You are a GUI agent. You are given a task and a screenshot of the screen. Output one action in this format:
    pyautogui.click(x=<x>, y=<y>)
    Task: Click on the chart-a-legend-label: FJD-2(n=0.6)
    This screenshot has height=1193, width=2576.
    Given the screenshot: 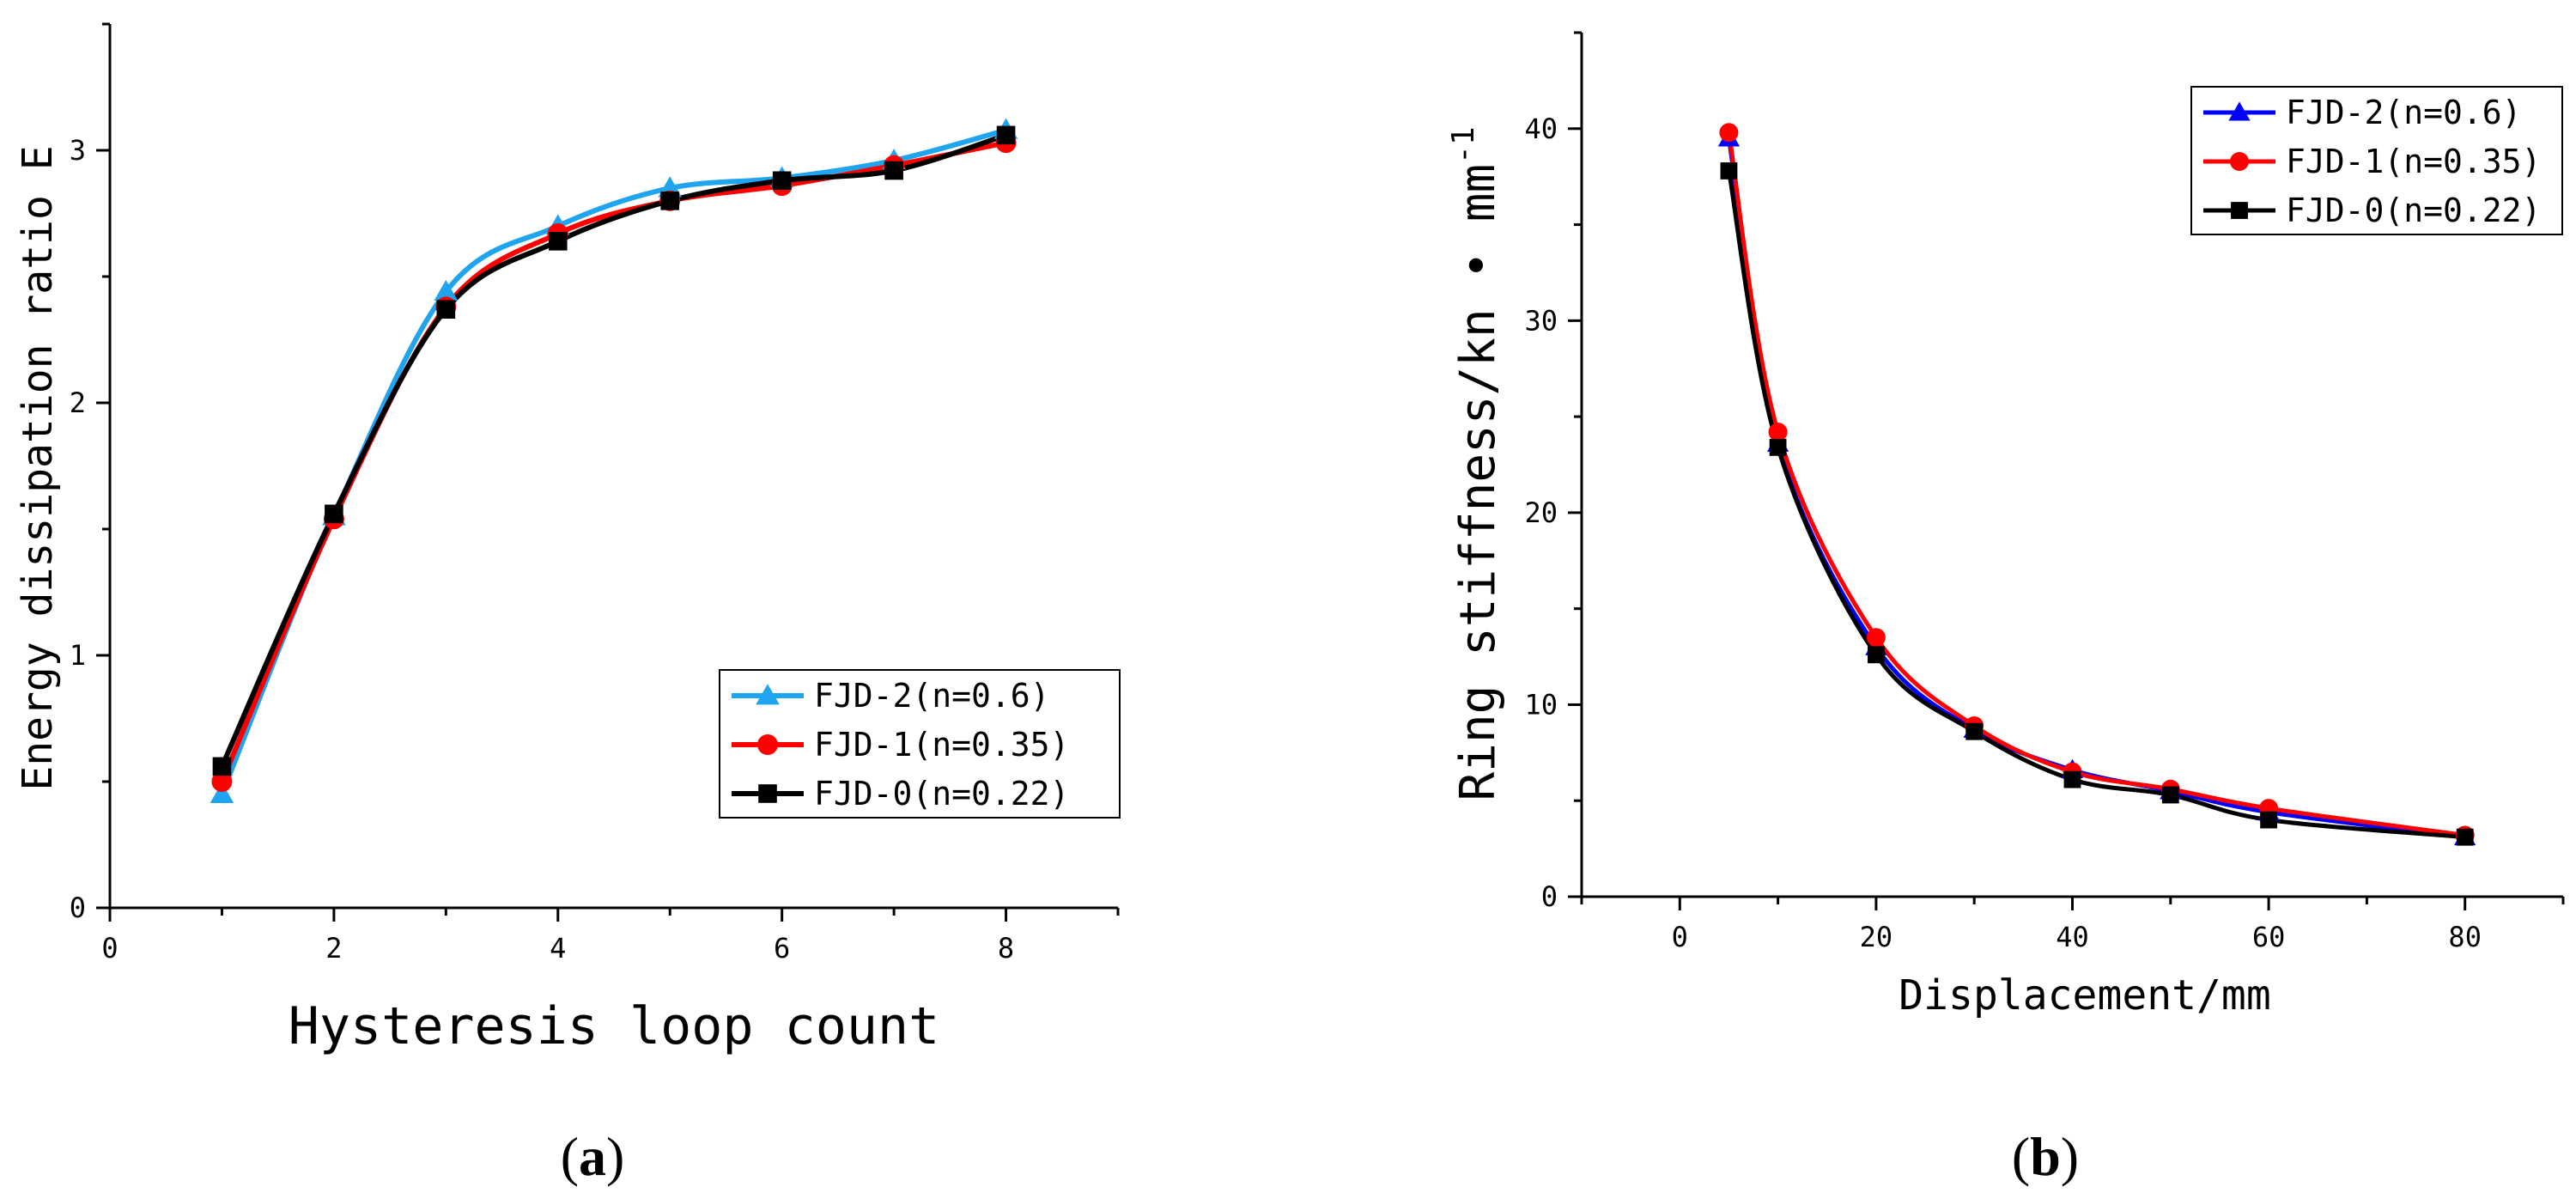 What is the action you would take?
    pyautogui.click(x=932, y=696)
    